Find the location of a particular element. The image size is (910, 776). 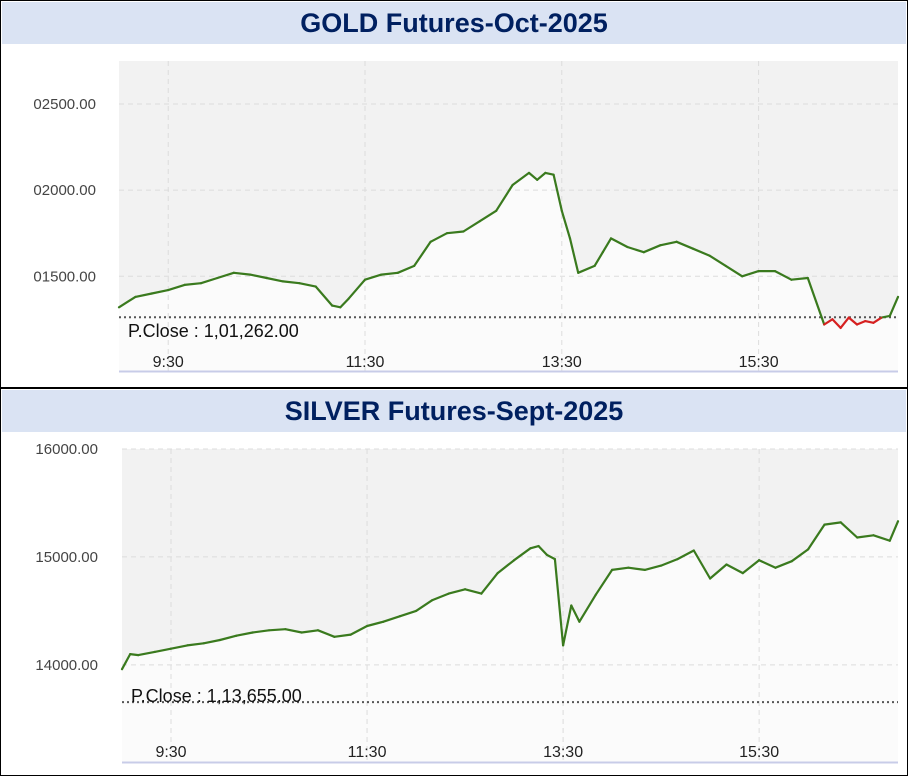

pclose-label: P.Close : 1,01,262.00 is located at coordinates (213, 331).